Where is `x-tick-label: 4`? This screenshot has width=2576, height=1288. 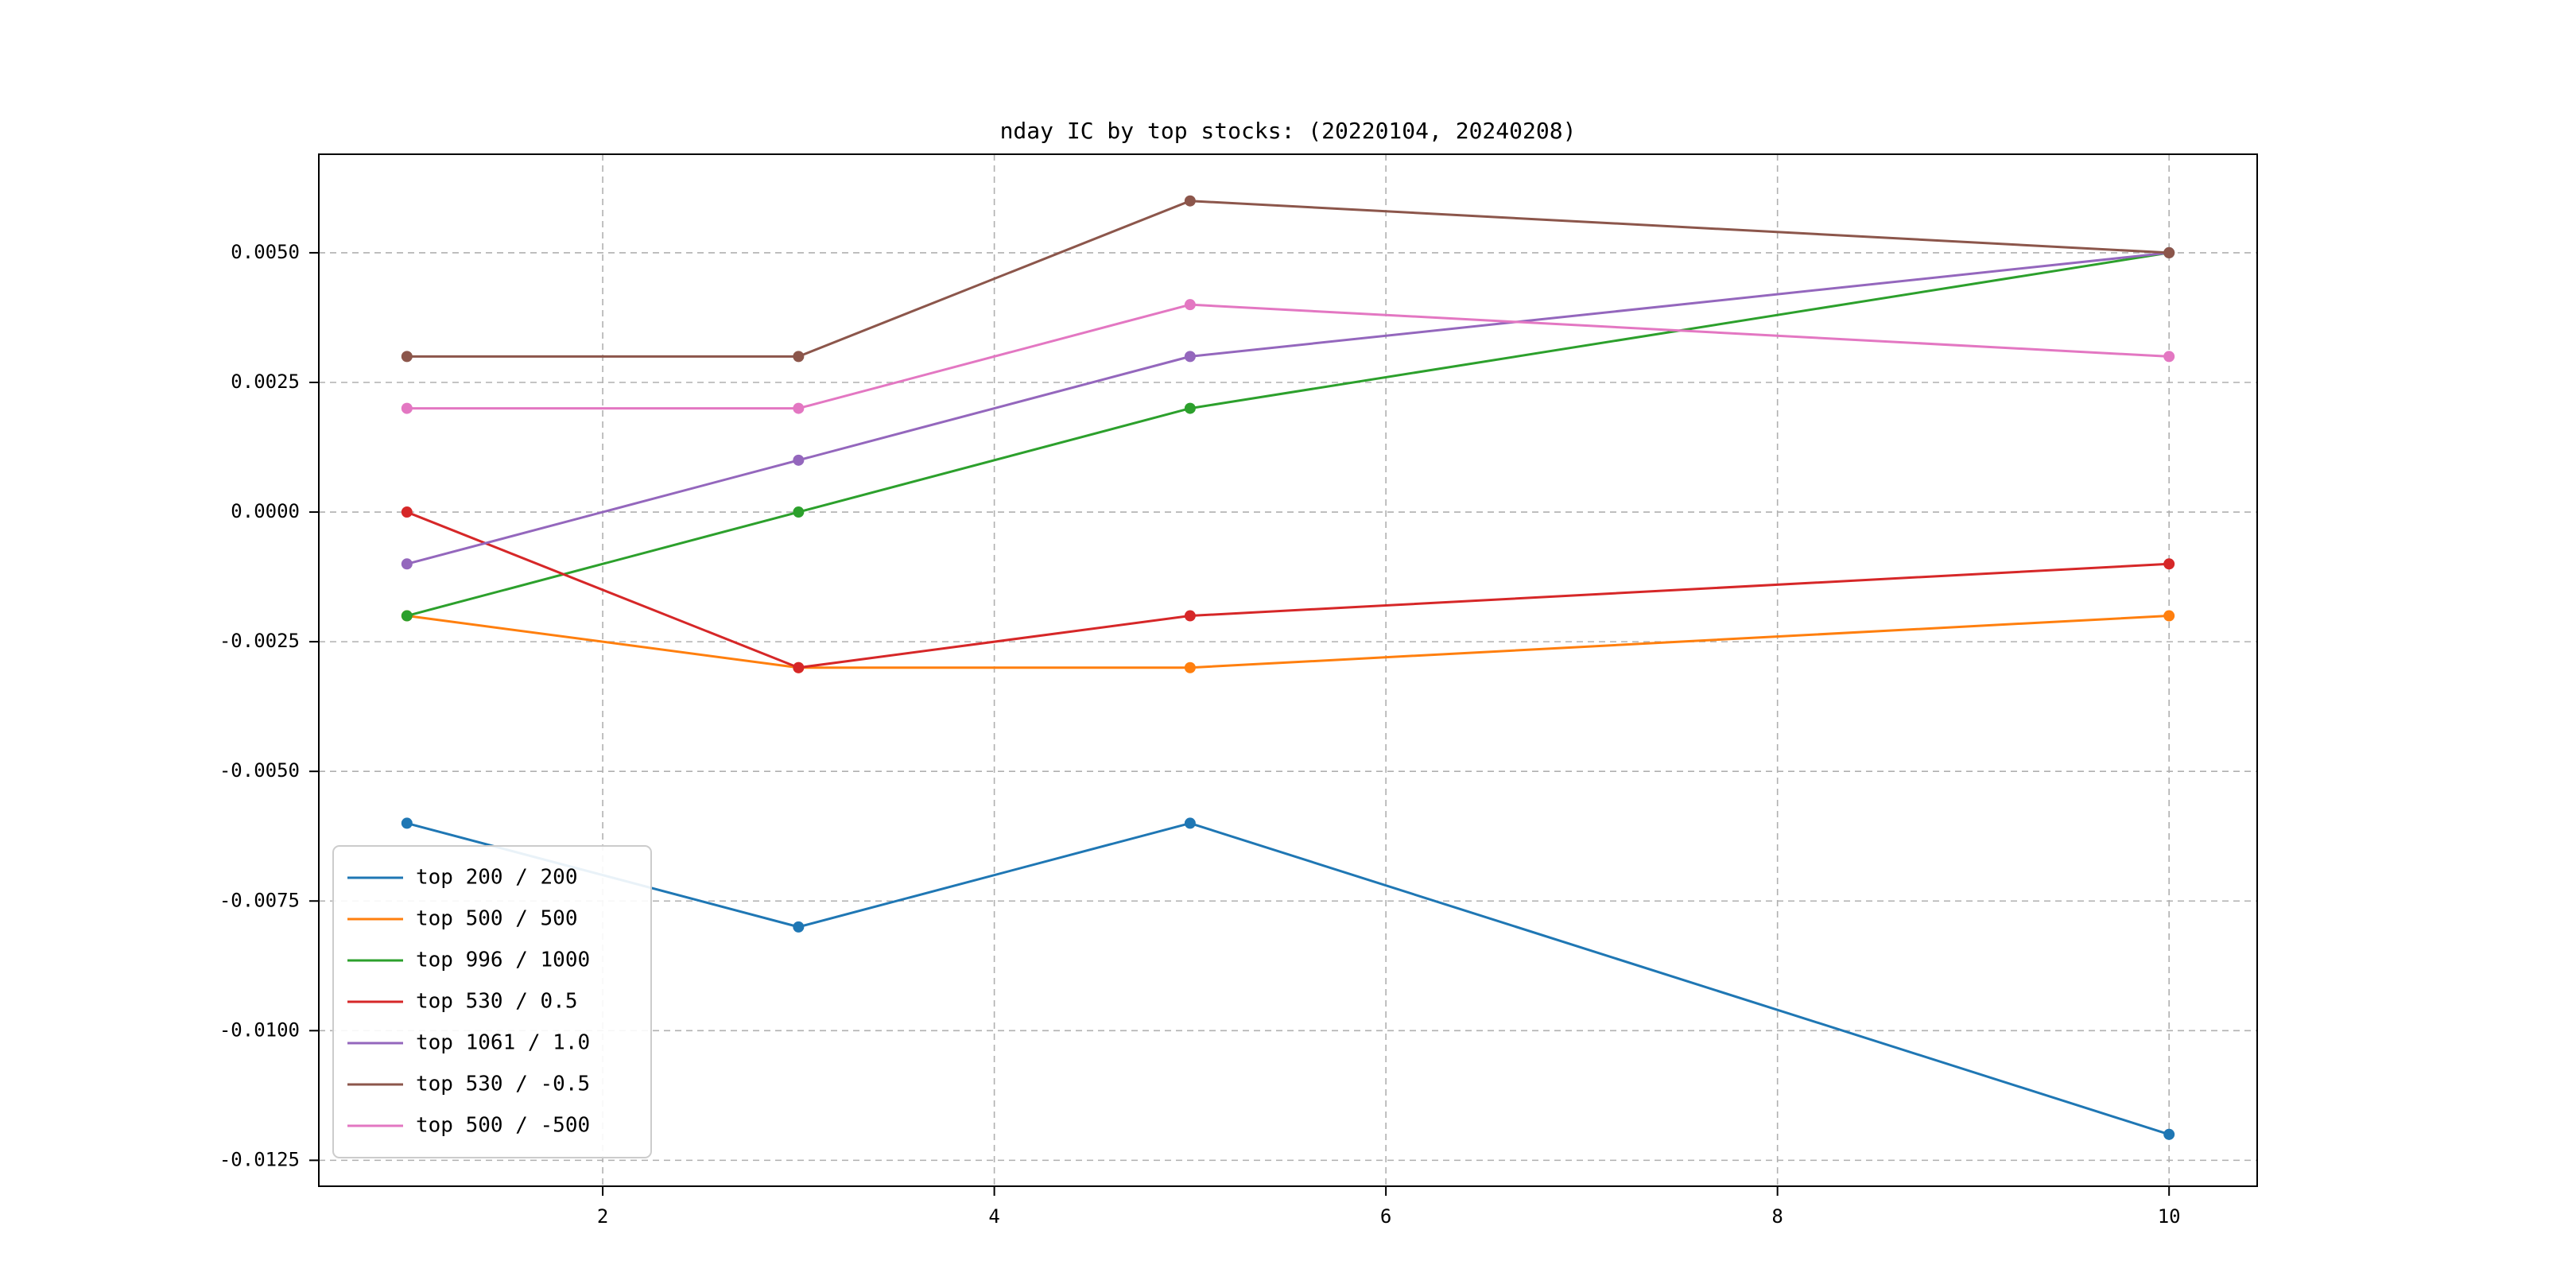 x-tick-label: 4 is located at coordinates (994, 1216).